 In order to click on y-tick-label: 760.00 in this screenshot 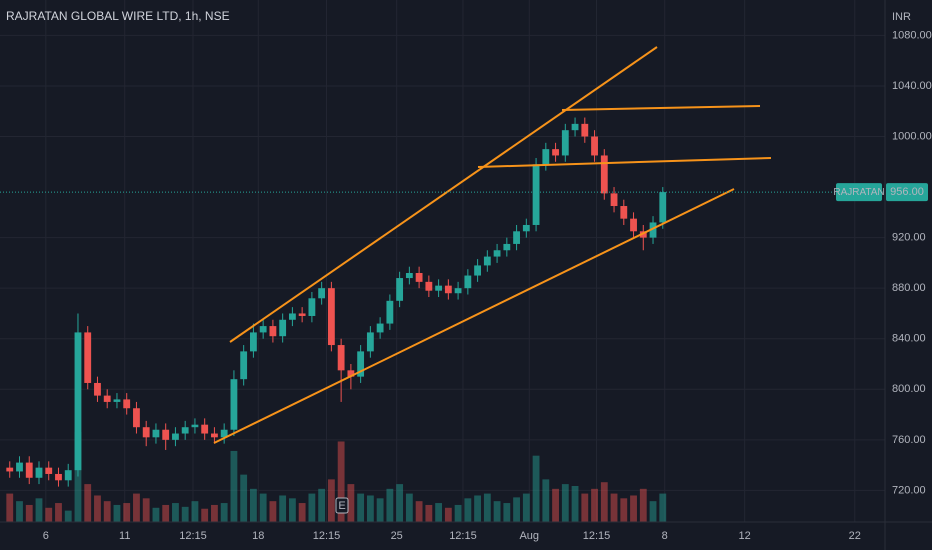, I will do `click(909, 440)`.